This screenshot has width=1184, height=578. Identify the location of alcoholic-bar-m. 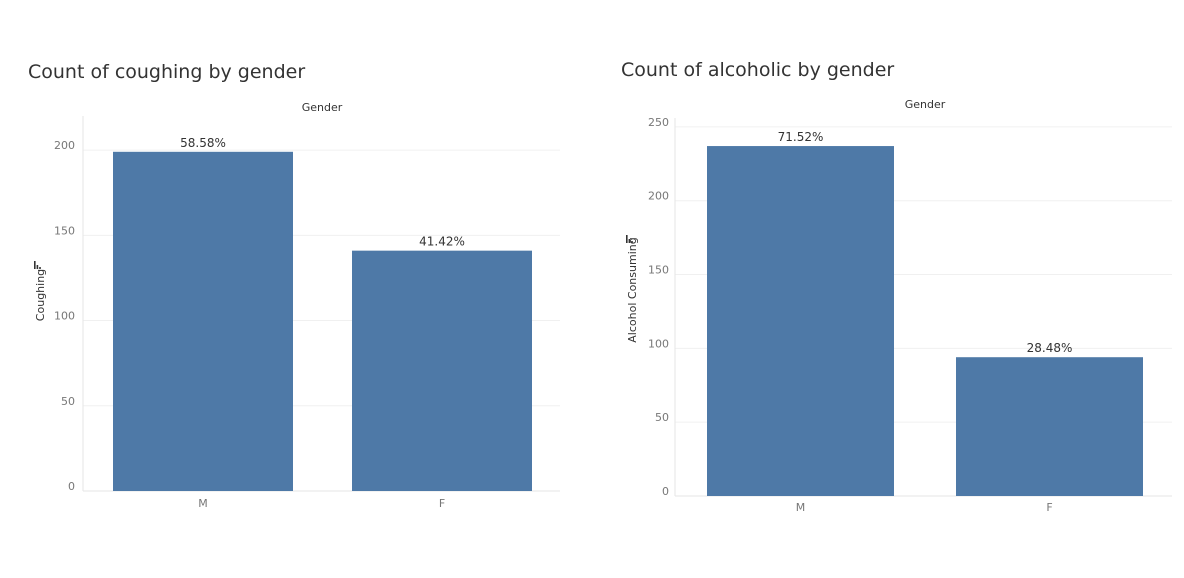
(800, 321).